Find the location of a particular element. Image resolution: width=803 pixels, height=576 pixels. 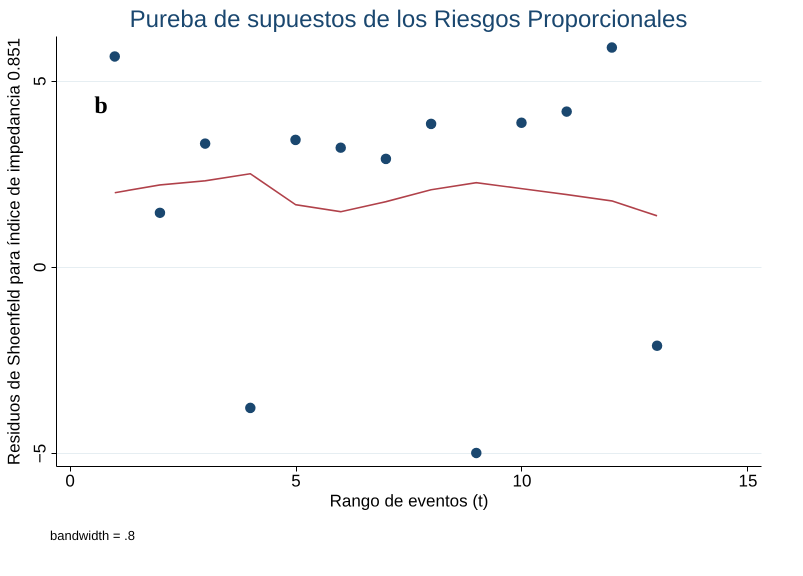

x-tick-label: 5 is located at coordinates (296, 481).